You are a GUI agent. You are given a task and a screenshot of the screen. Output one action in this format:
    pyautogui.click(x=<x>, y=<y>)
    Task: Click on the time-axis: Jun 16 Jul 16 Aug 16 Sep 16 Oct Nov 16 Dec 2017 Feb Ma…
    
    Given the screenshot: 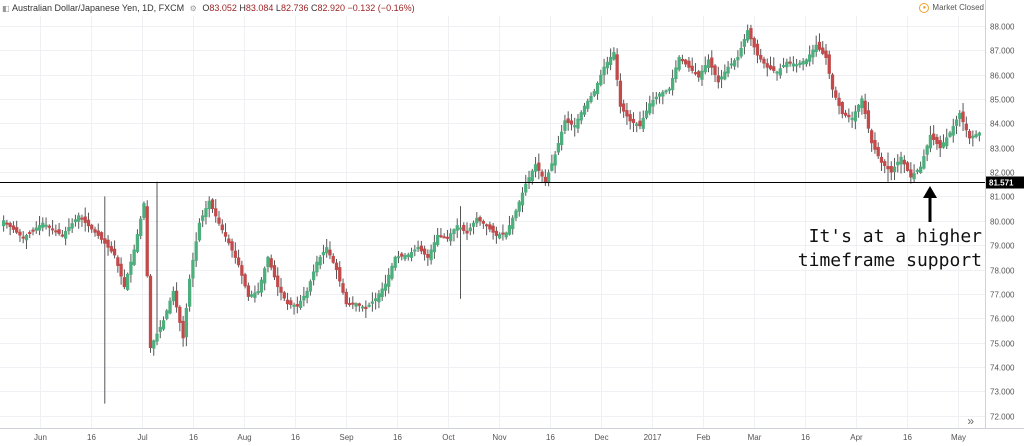 What is the action you would take?
    pyautogui.click(x=512, y=435)
    